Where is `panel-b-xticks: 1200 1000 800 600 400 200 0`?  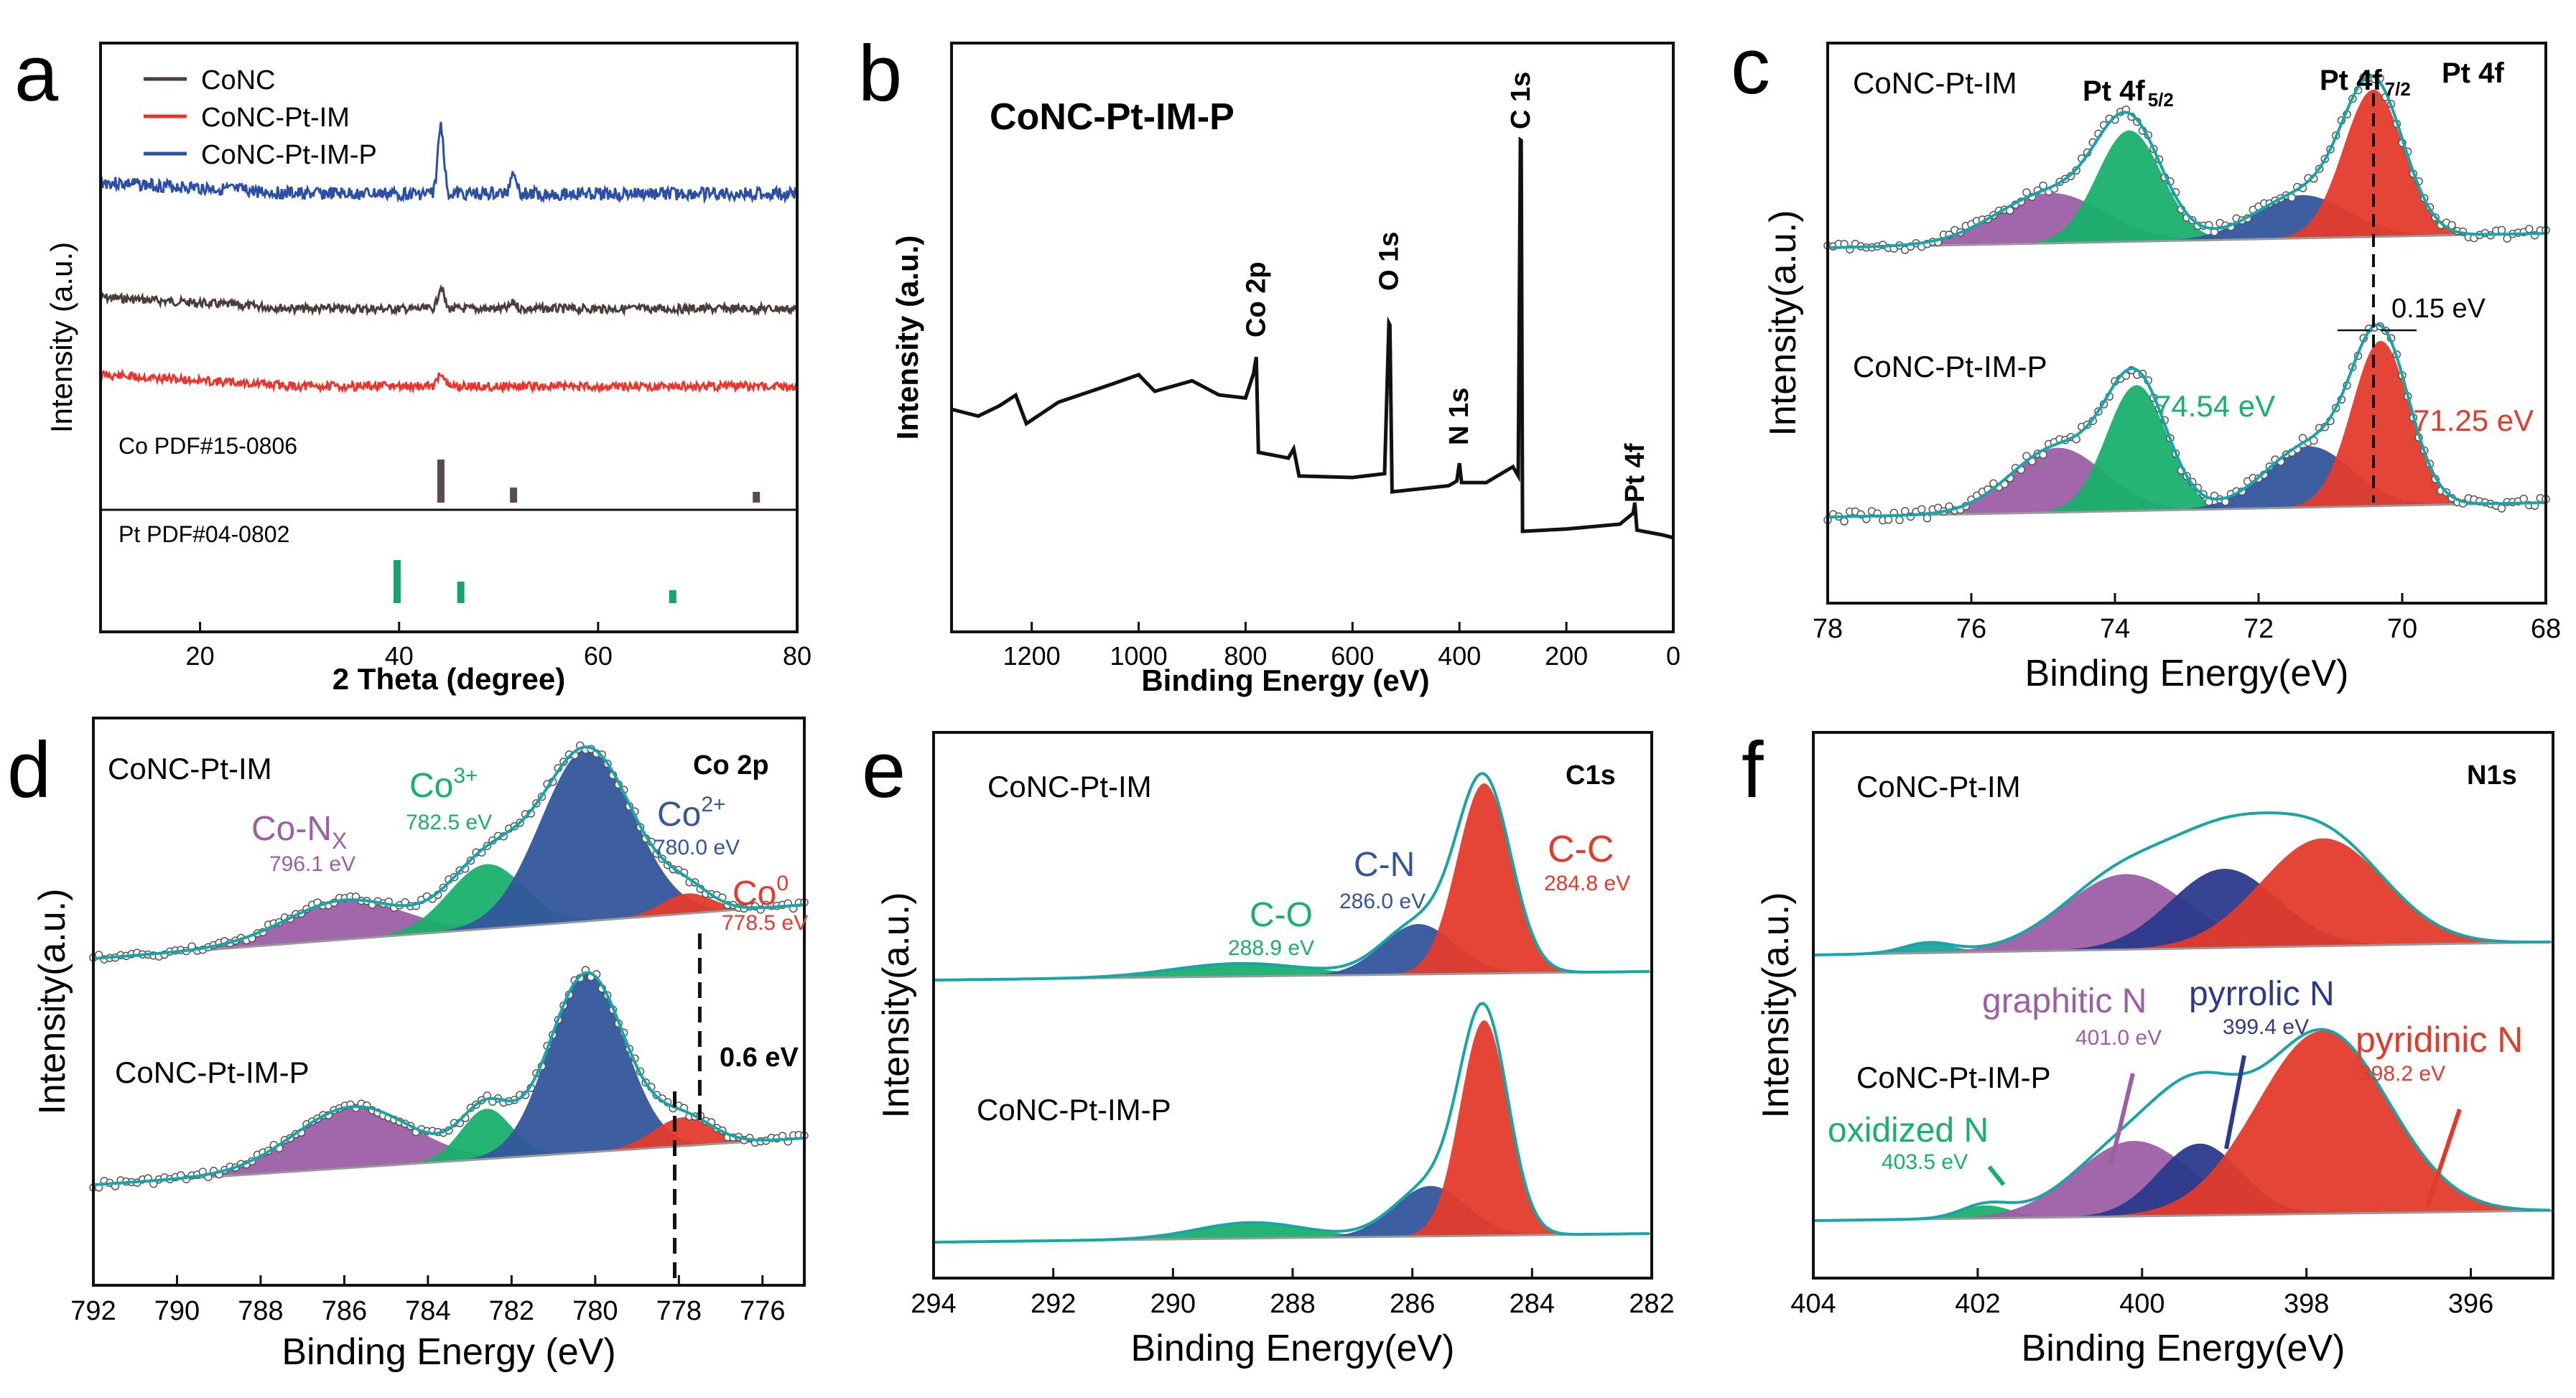
panel-b-xticks: 1200 1000 800 600 400 200 0 is located at coordinates (1341, 646).